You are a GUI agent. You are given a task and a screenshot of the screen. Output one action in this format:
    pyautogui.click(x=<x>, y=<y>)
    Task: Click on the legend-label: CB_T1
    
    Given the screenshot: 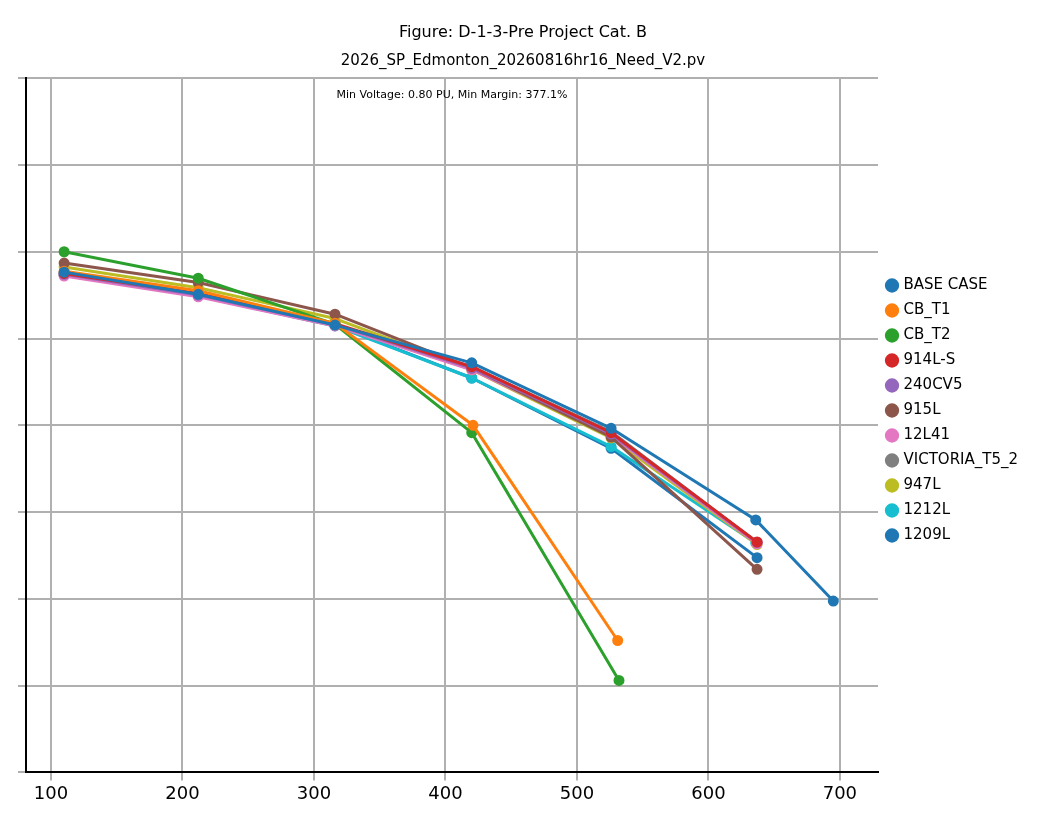 What is the action you would take?
    pyautogui.click(x=927, y=310)
    